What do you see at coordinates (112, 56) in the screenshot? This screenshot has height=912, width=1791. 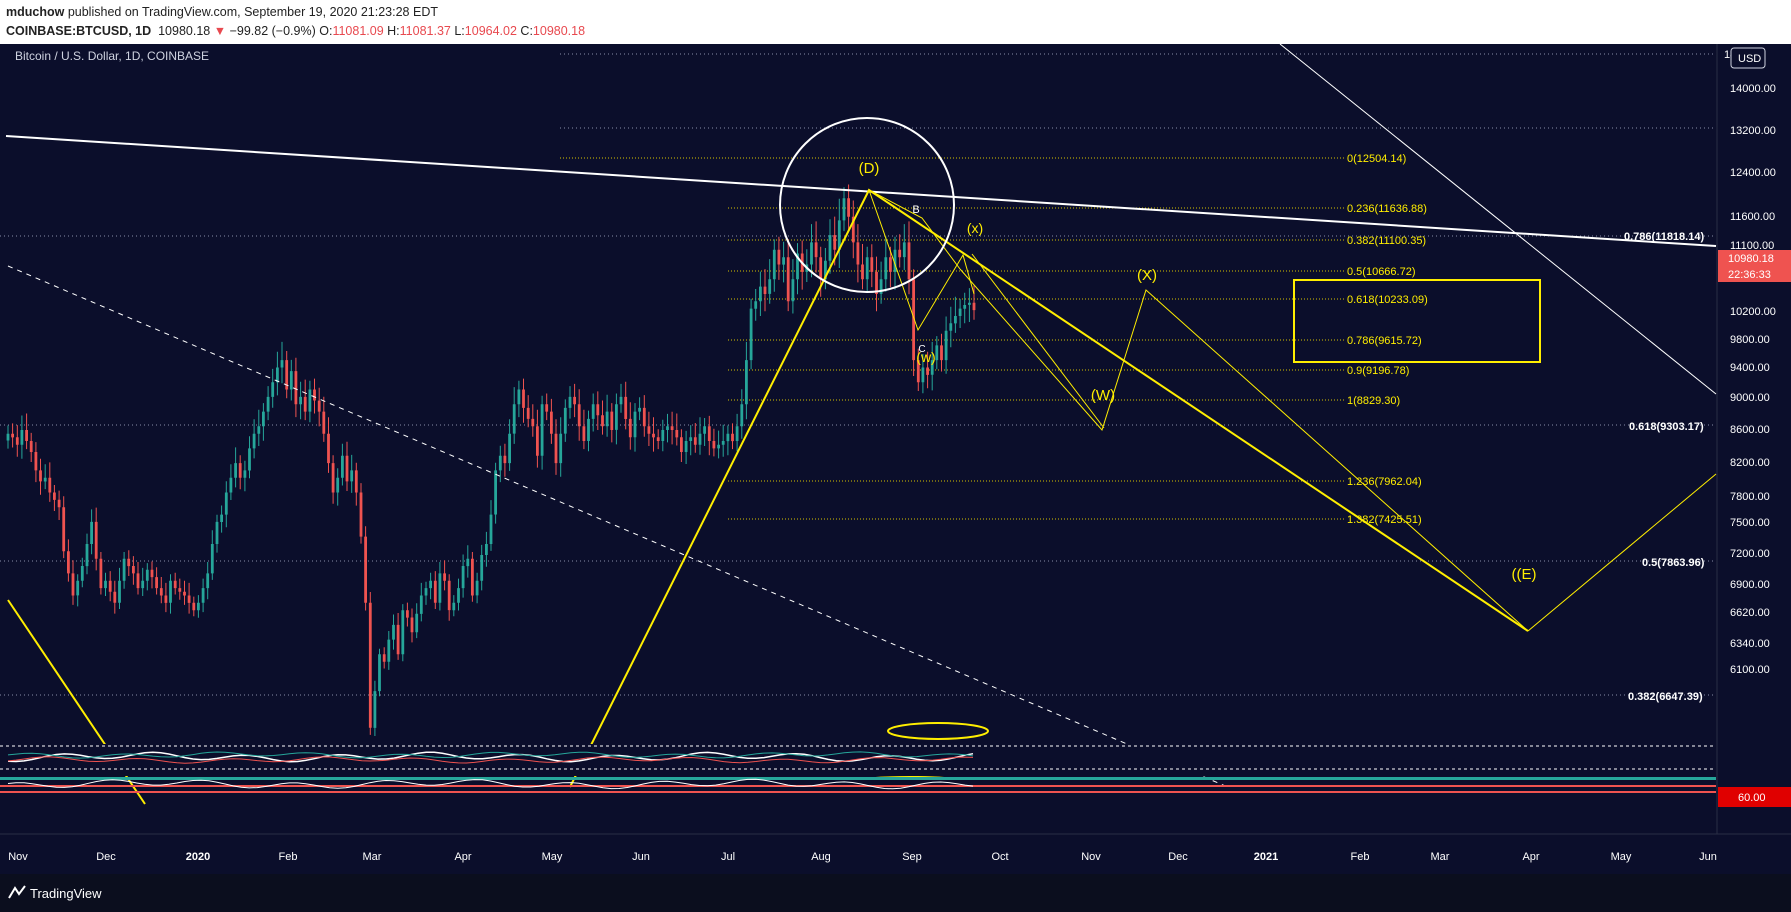 I see `chart-legend: Bitcoin / U.S. Dollar, 1D, COINBASE` at bounding box center [112, 56].